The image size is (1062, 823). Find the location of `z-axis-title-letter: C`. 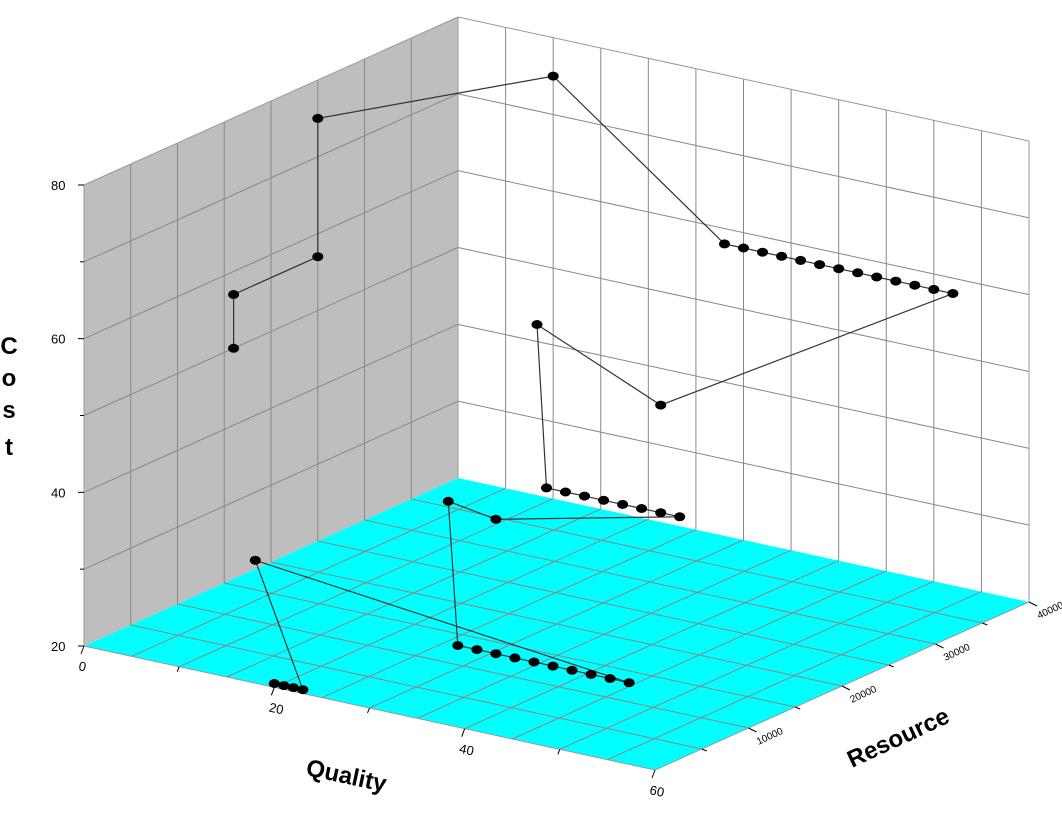

z-axis-title-letter: C is located at coordinates (8, 346).